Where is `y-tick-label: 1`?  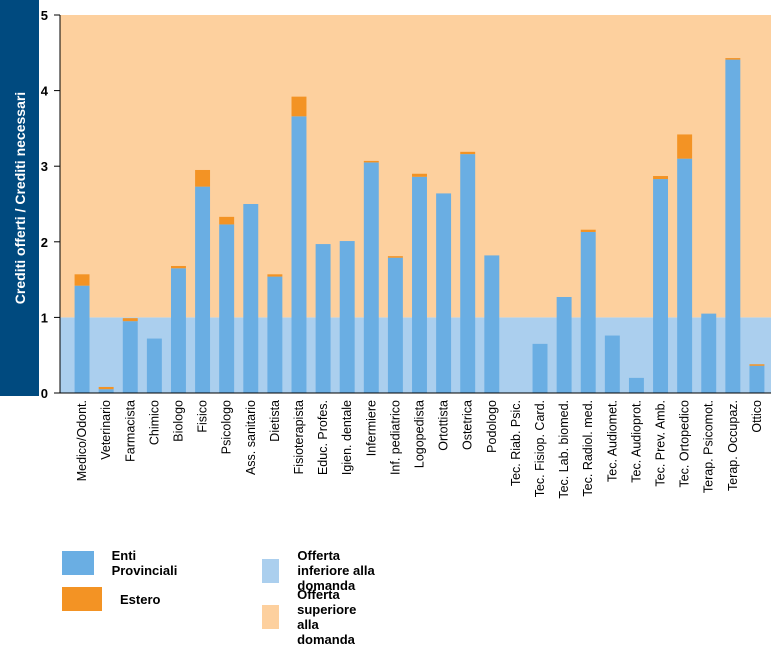 y-tick-label: 1 is located at coordinates (44, 317).